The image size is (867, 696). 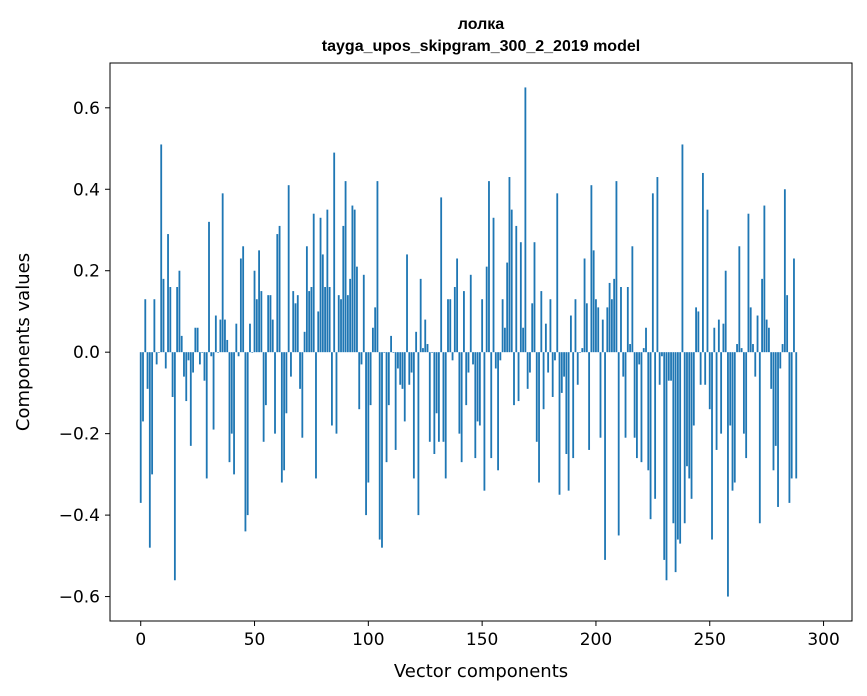 What do you see at coordinates (84, 353) in the screenshot?
I see `y-axis-ticks: −0.6 −0.4 −0.2 0.0 0.2 0.4 0.6` at bounding box center [84, 353].